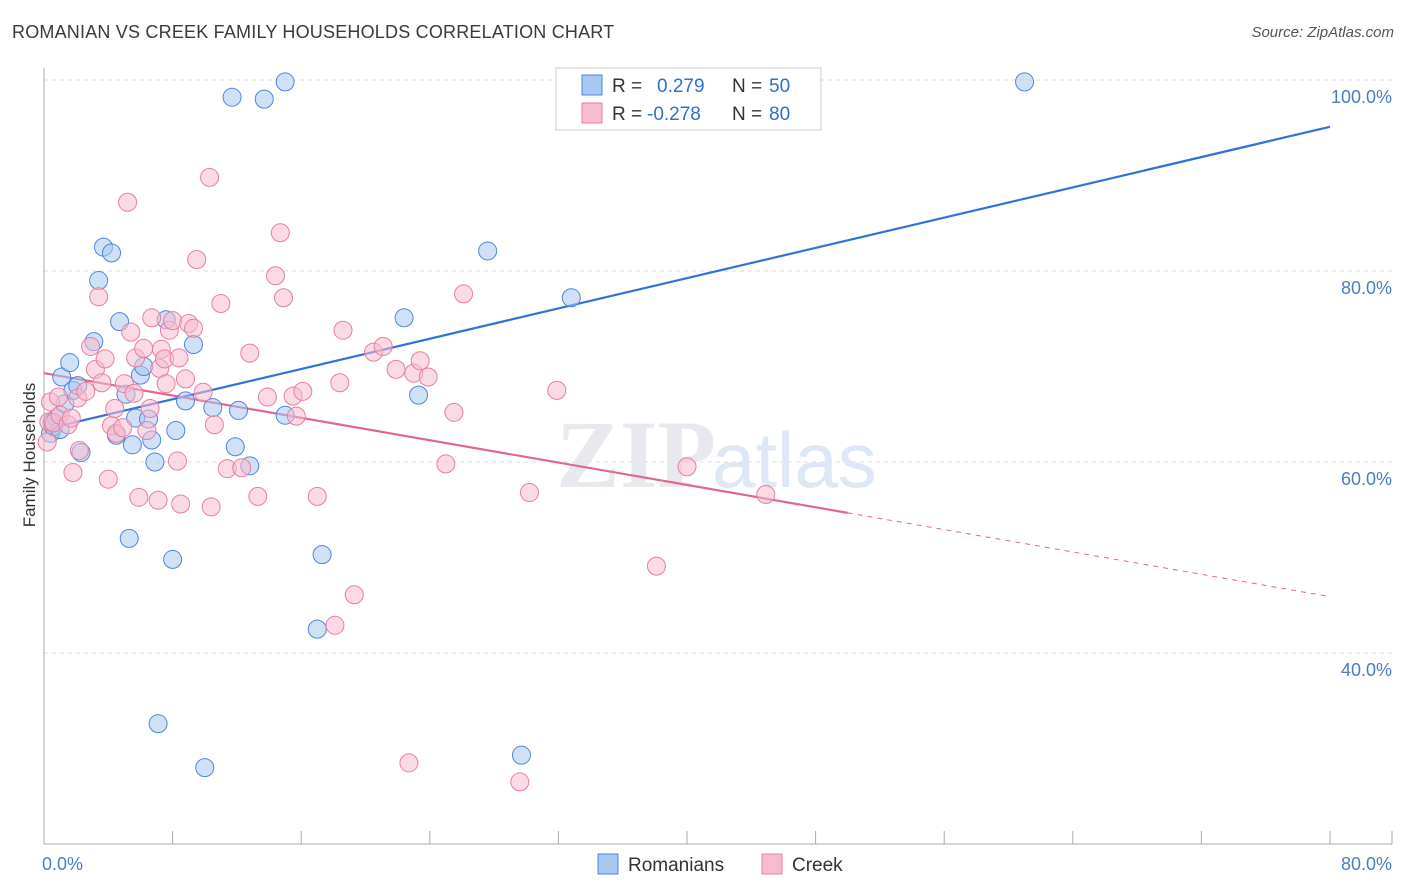 The image size is (1406, 892). What do you see at coordinates (674, 114) in the screenshot?
I see `r-value-creek: -0.278` at bounding box center [674, 114].